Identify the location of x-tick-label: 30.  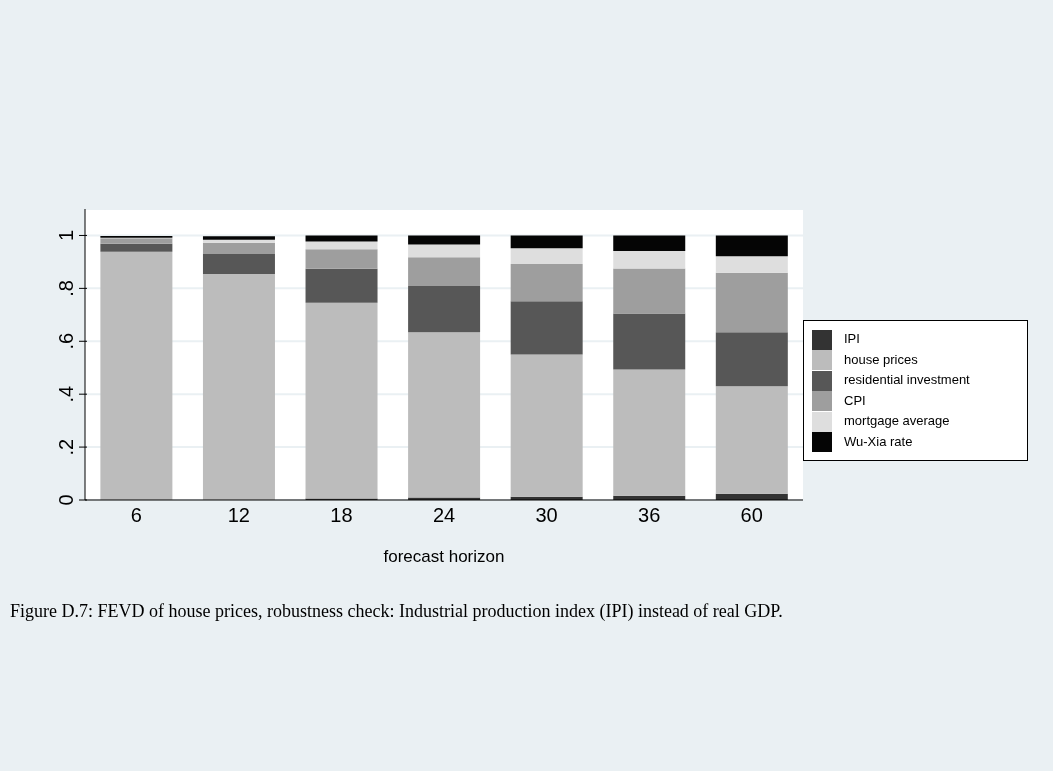
(546, 515).